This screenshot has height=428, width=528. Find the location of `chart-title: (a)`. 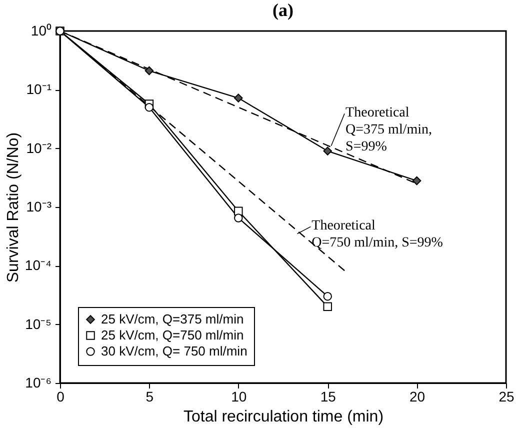

chart-title: (a) is located at coordinates (283, 10).